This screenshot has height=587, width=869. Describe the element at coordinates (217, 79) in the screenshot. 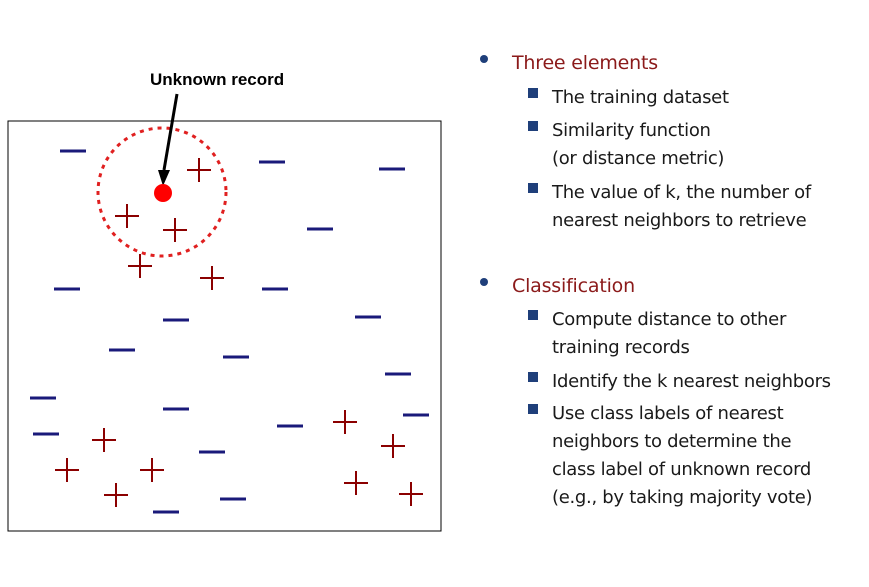

I see `unknown-record-label: Unknown record` at that location.